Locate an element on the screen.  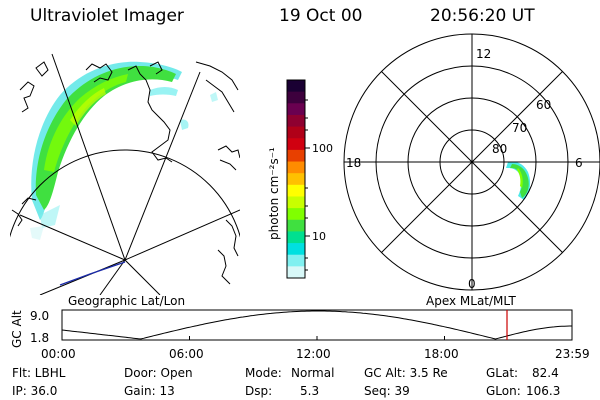
glat-label: GLat: is located at coordinates (502, 373).